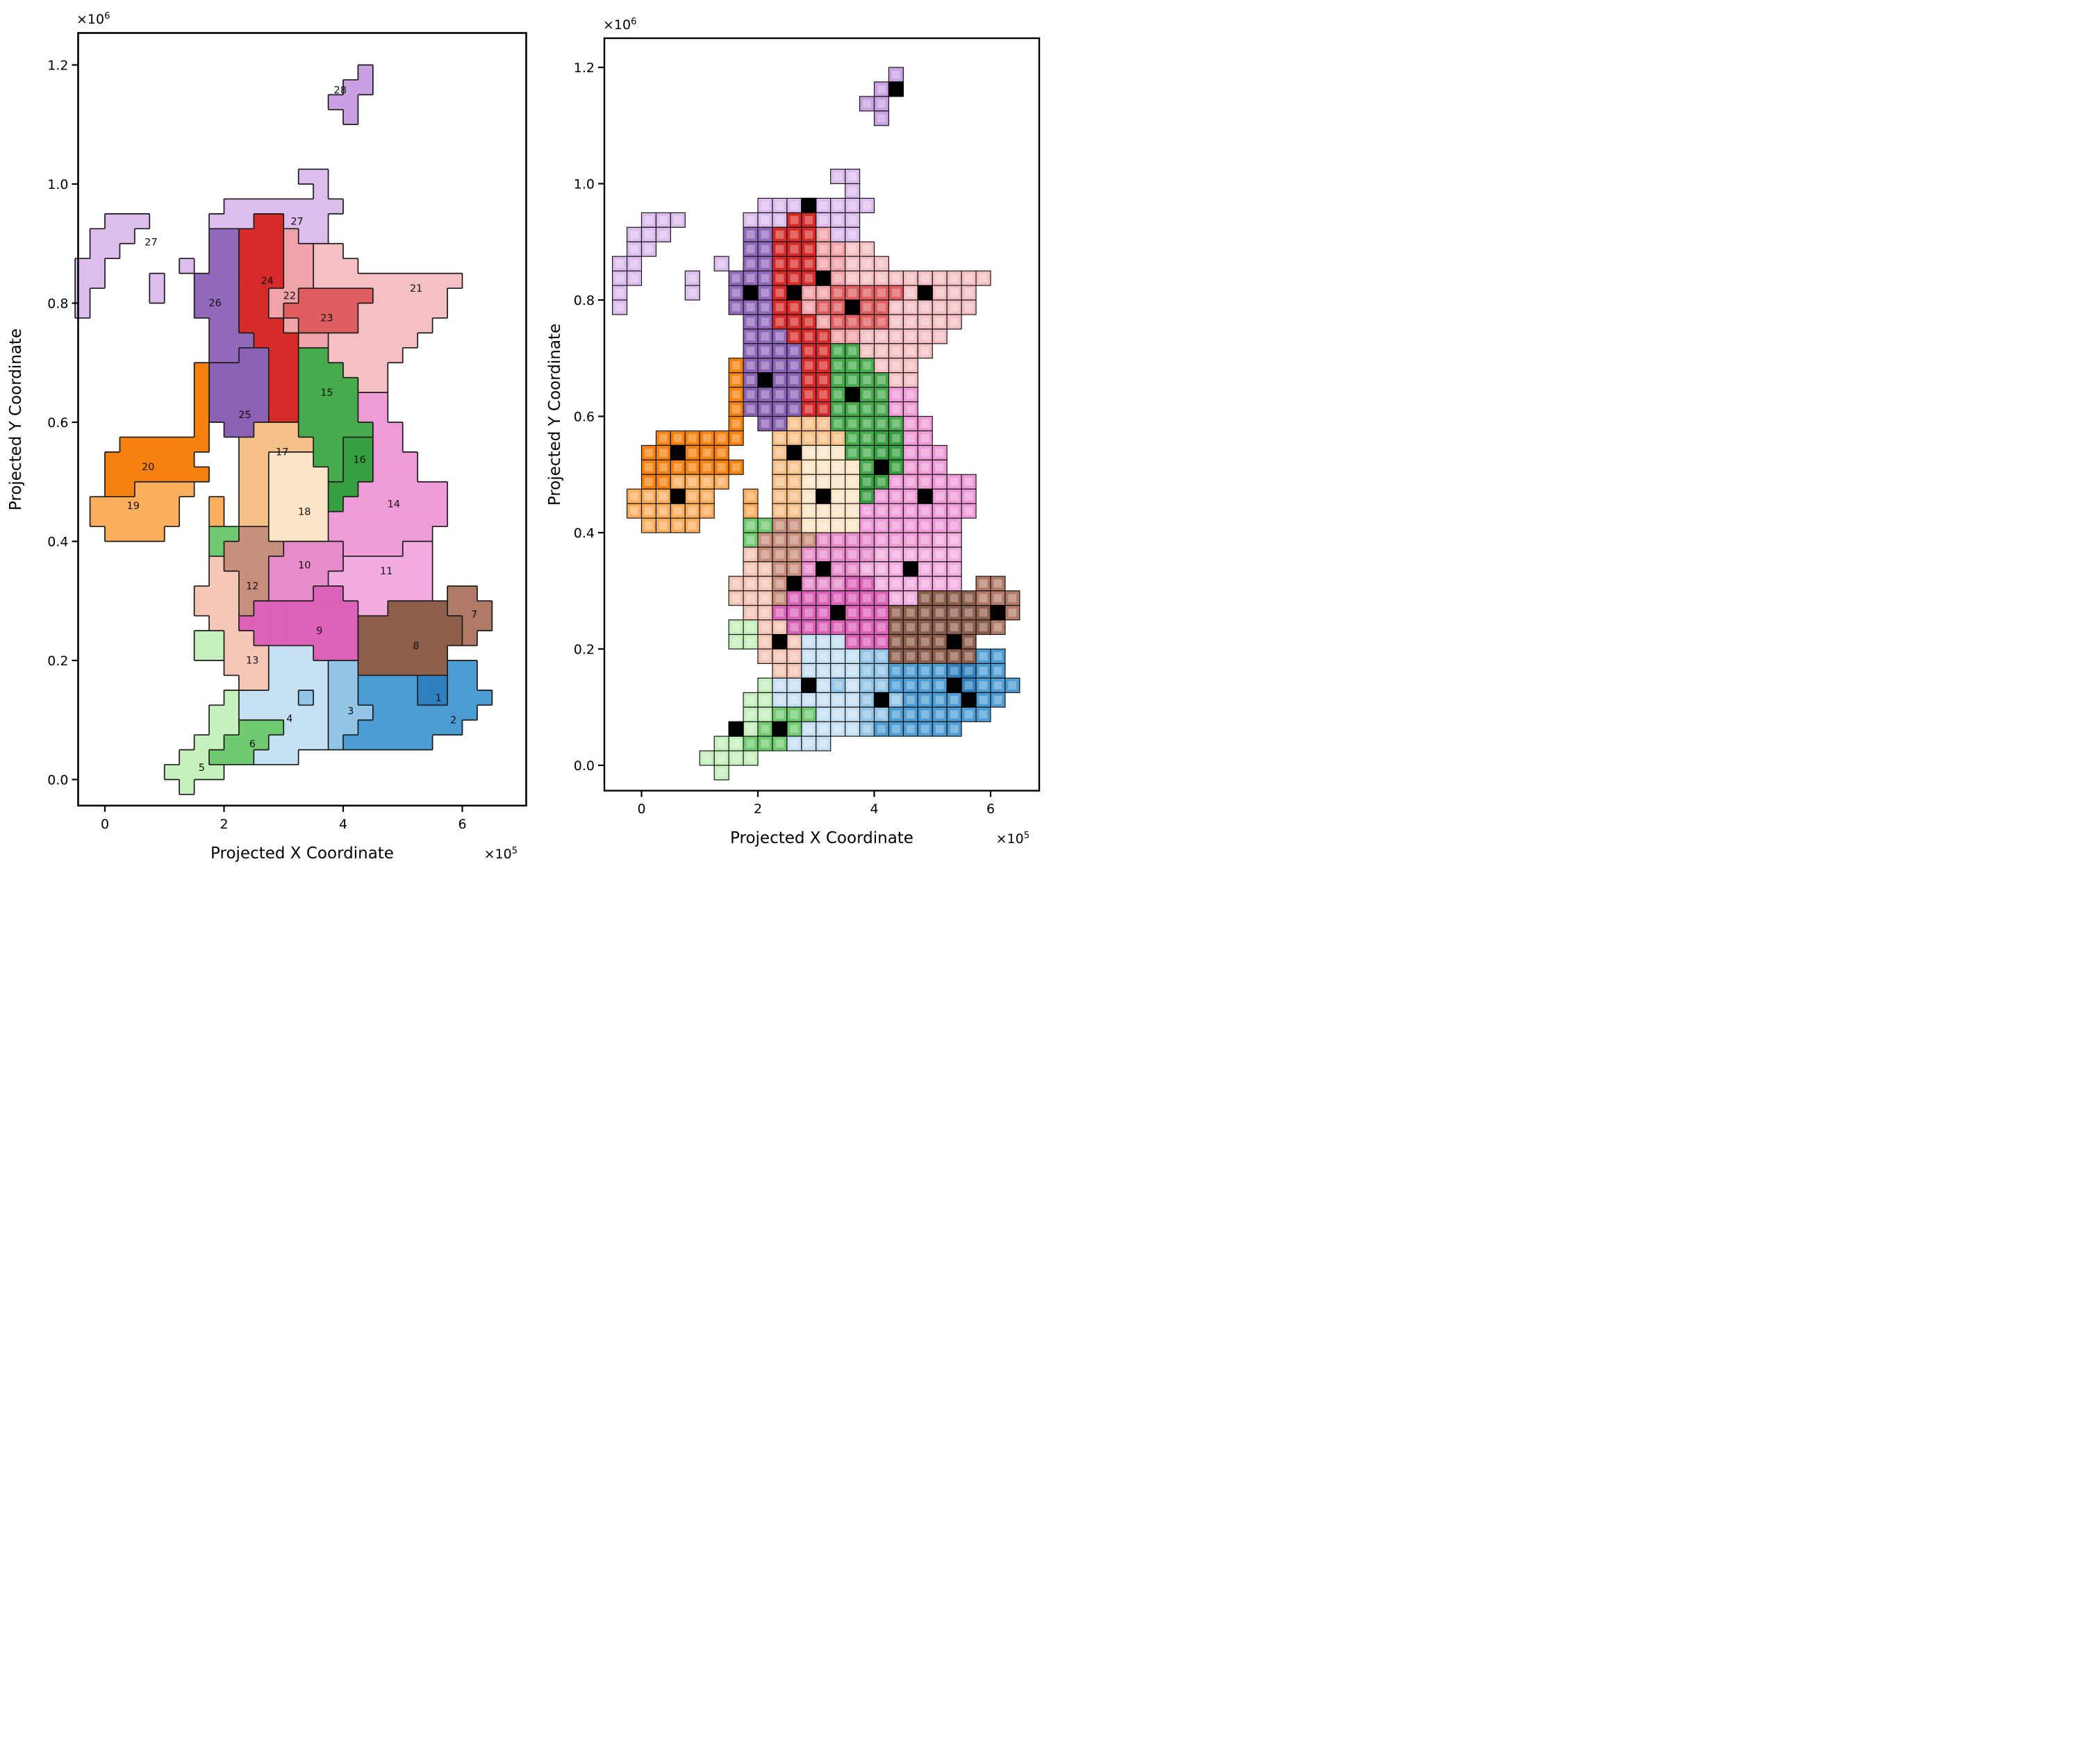 The image size is (2084, 1764). I want to click on region-label-26: 26, so click(214, 303).